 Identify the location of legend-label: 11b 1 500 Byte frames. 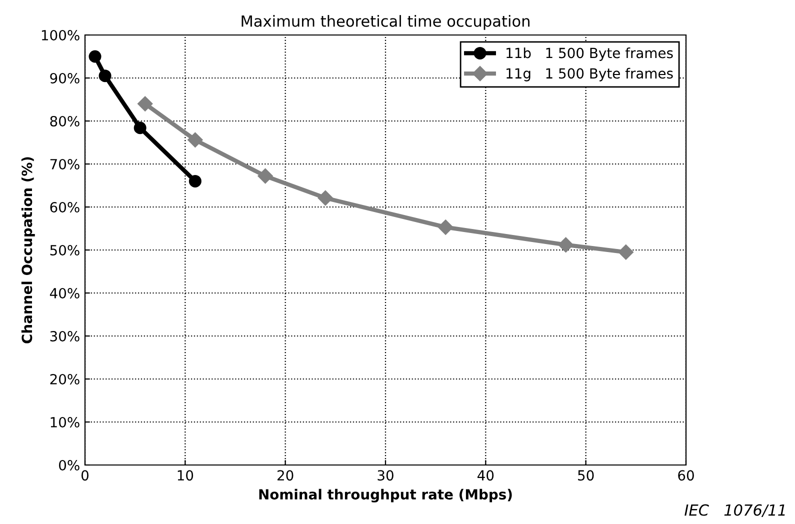
(589, 54).